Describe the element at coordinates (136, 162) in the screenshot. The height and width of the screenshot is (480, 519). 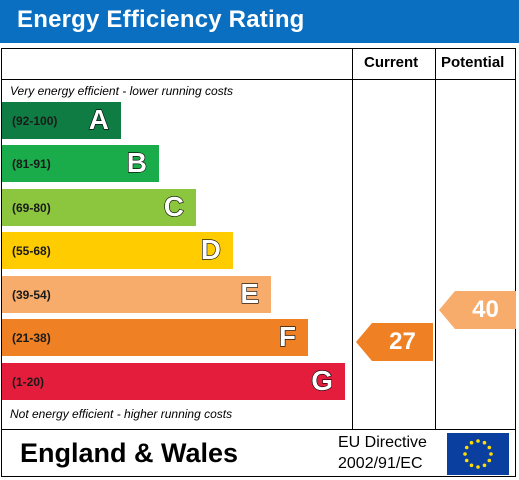
I see `band-b-letter: B` at that location.